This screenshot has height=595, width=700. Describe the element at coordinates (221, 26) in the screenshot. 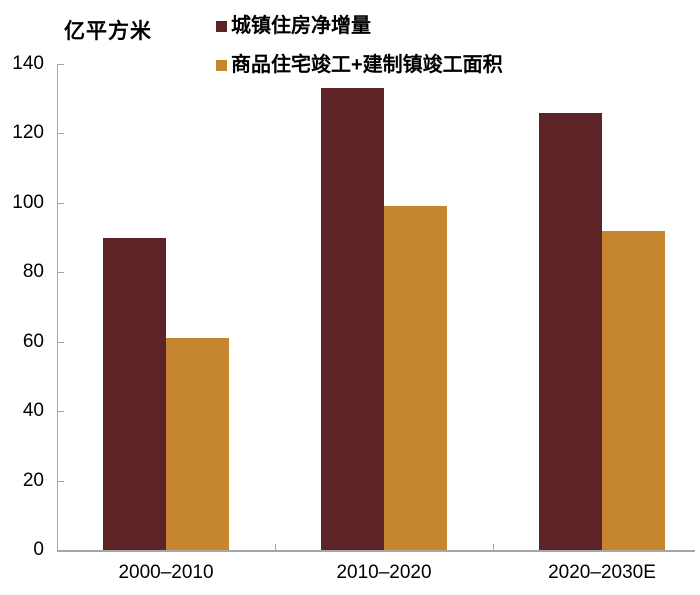

I see `legend-swatch-dark-red` at that location.